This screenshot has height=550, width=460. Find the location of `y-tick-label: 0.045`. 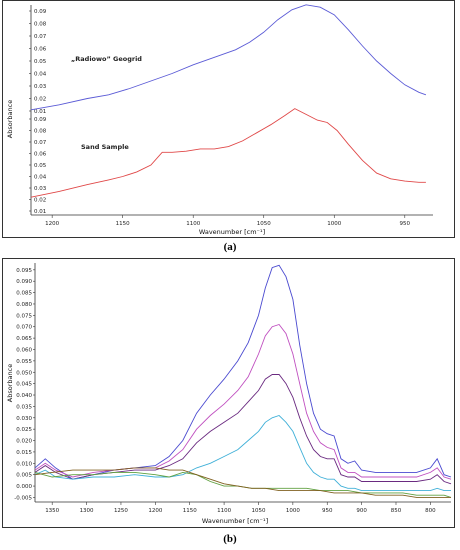

y-tick-label: 0.045 is located at coordinates (24, 385).